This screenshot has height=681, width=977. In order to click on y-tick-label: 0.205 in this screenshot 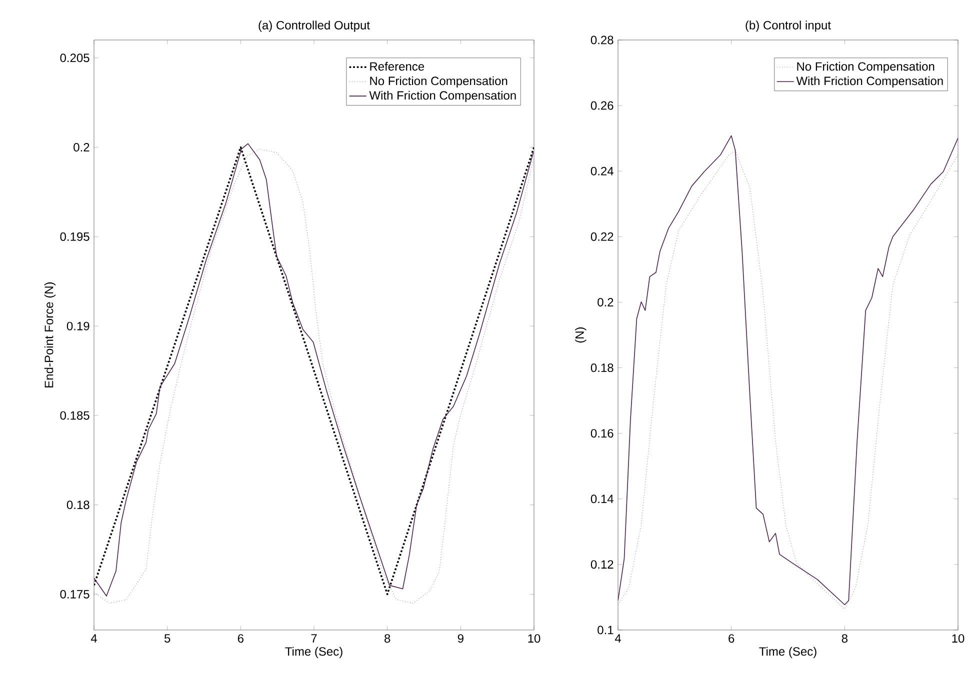, I will do `click(75, 58)`.